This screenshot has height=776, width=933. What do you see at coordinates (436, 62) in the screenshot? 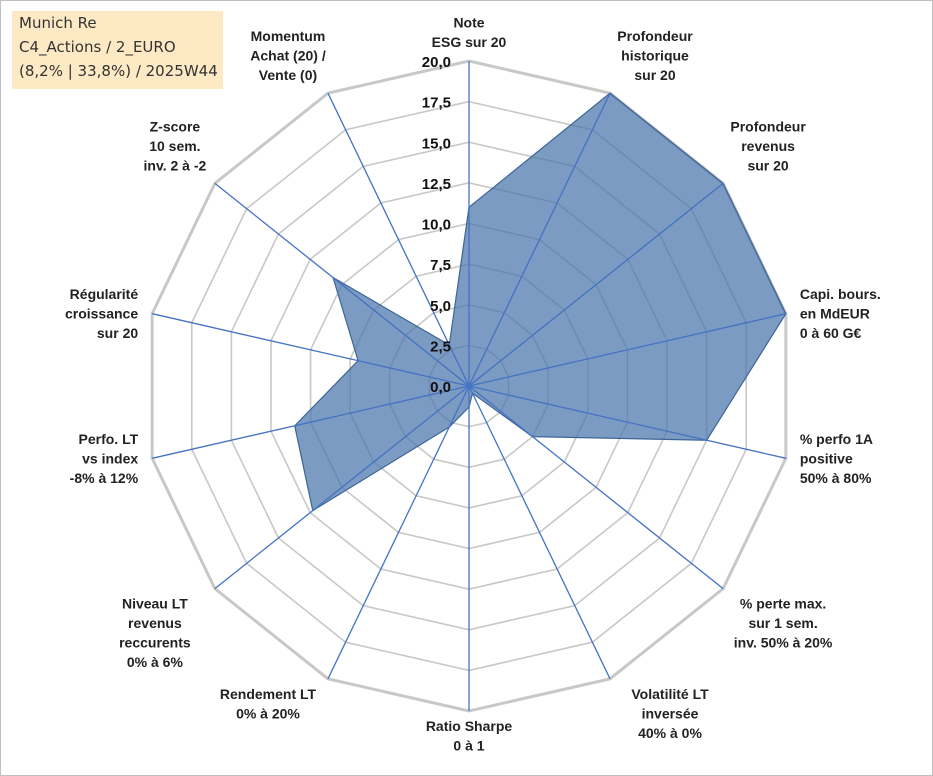
I see `tick-label: 20,0` at bounding box center [436, 62].